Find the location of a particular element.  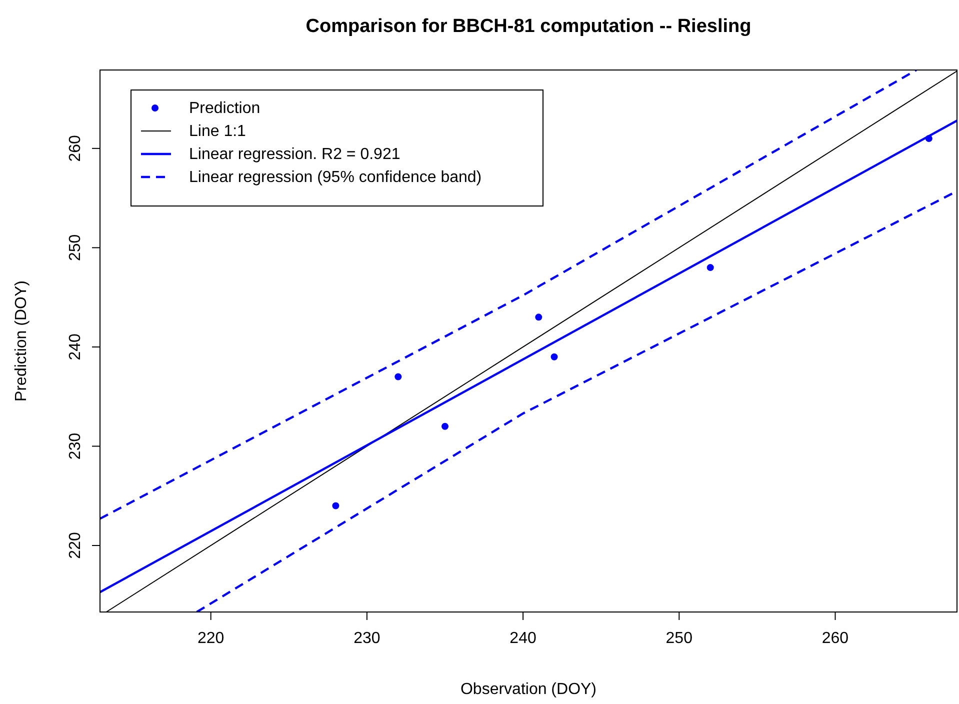

x-tick-label: 220 is located at coordinates (210, 638).